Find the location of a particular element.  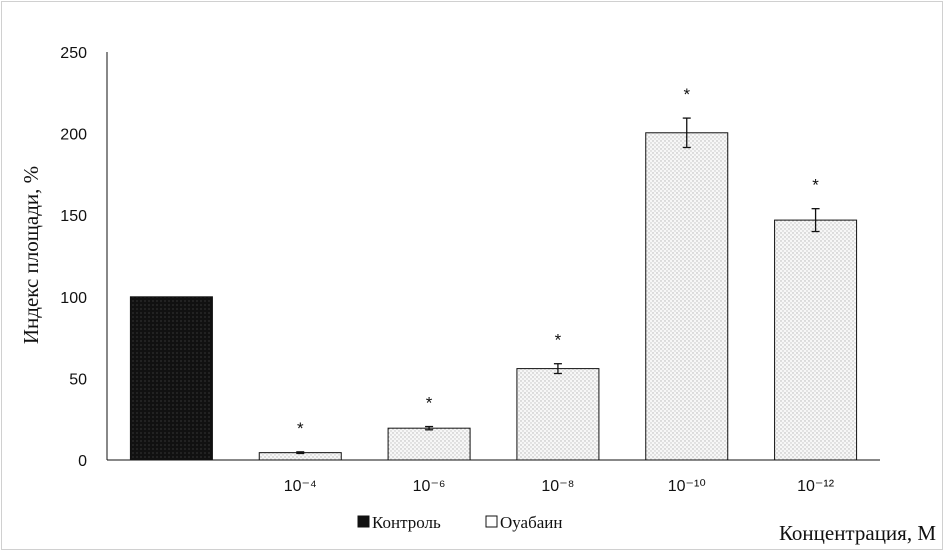

y-axis-label: Индекс площади, % is located at coordinates (31, 255).